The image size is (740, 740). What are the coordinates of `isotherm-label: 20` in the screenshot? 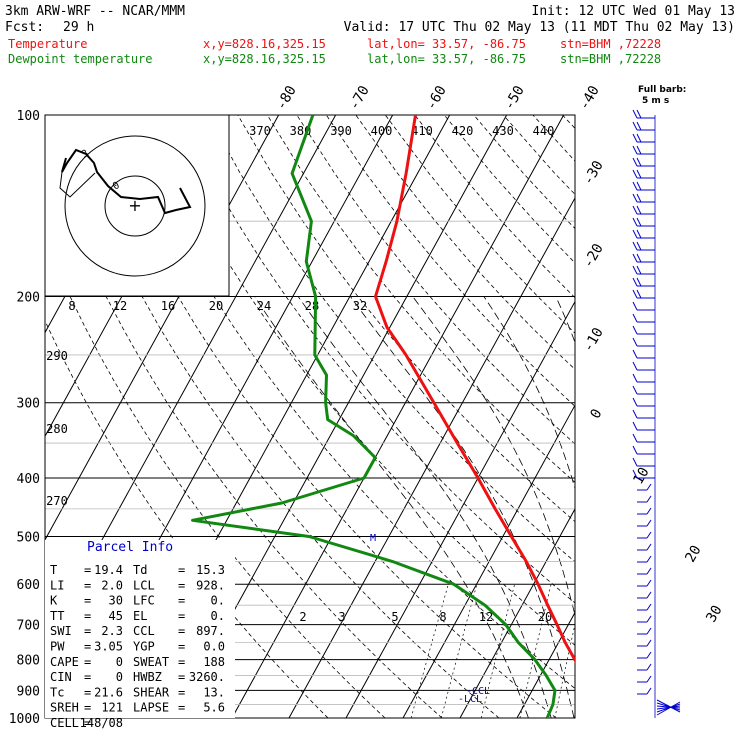 It's located at (693, 554).